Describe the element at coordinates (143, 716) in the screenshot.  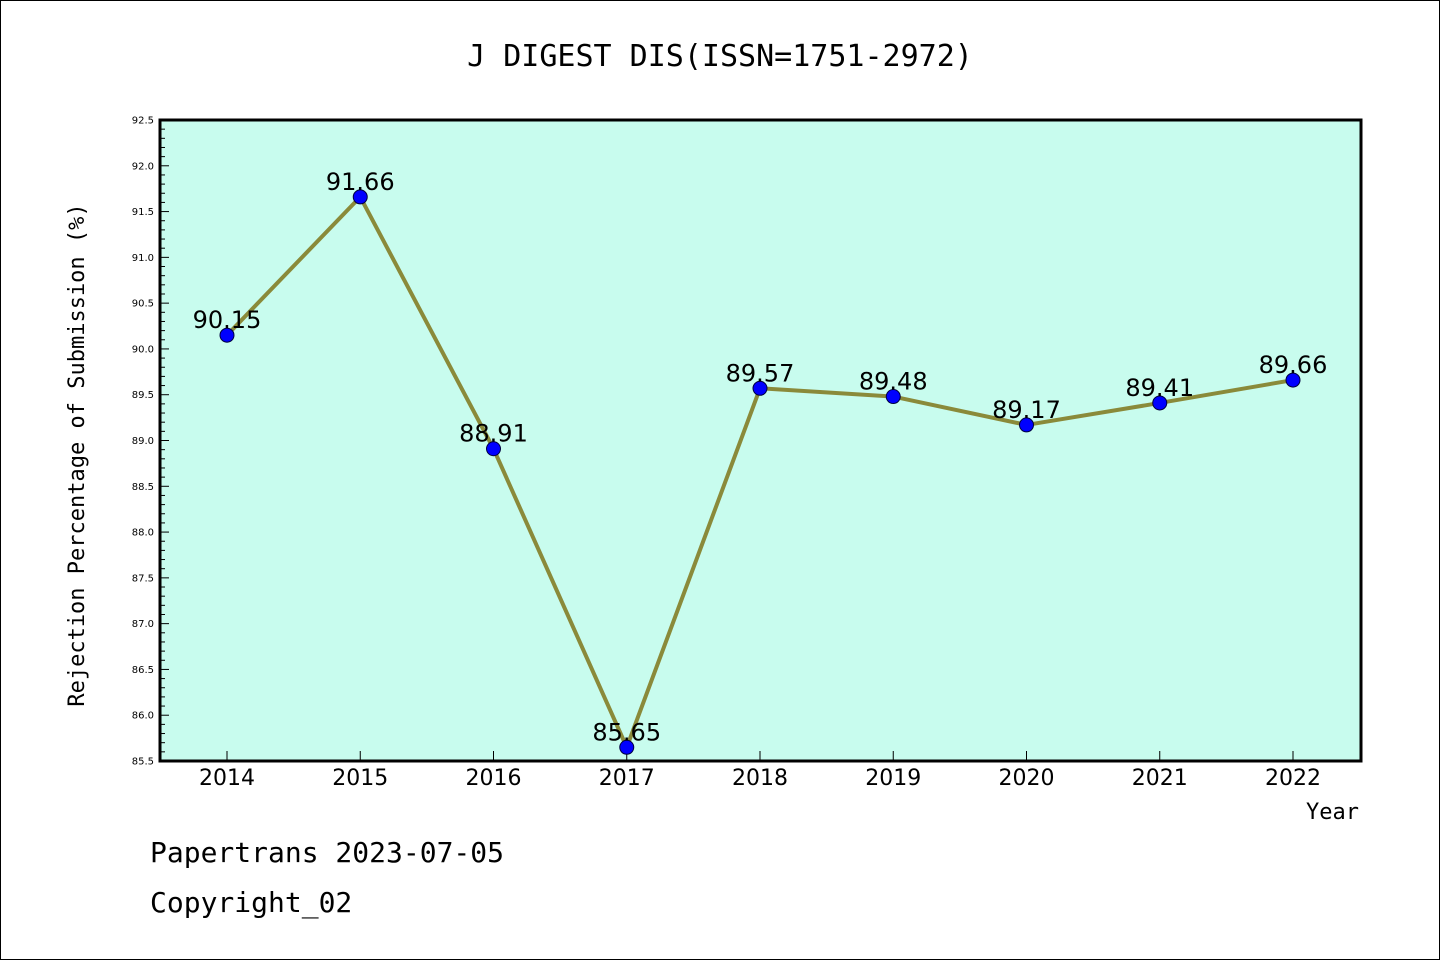
I see `y-tick-label: 86.0` at that location.